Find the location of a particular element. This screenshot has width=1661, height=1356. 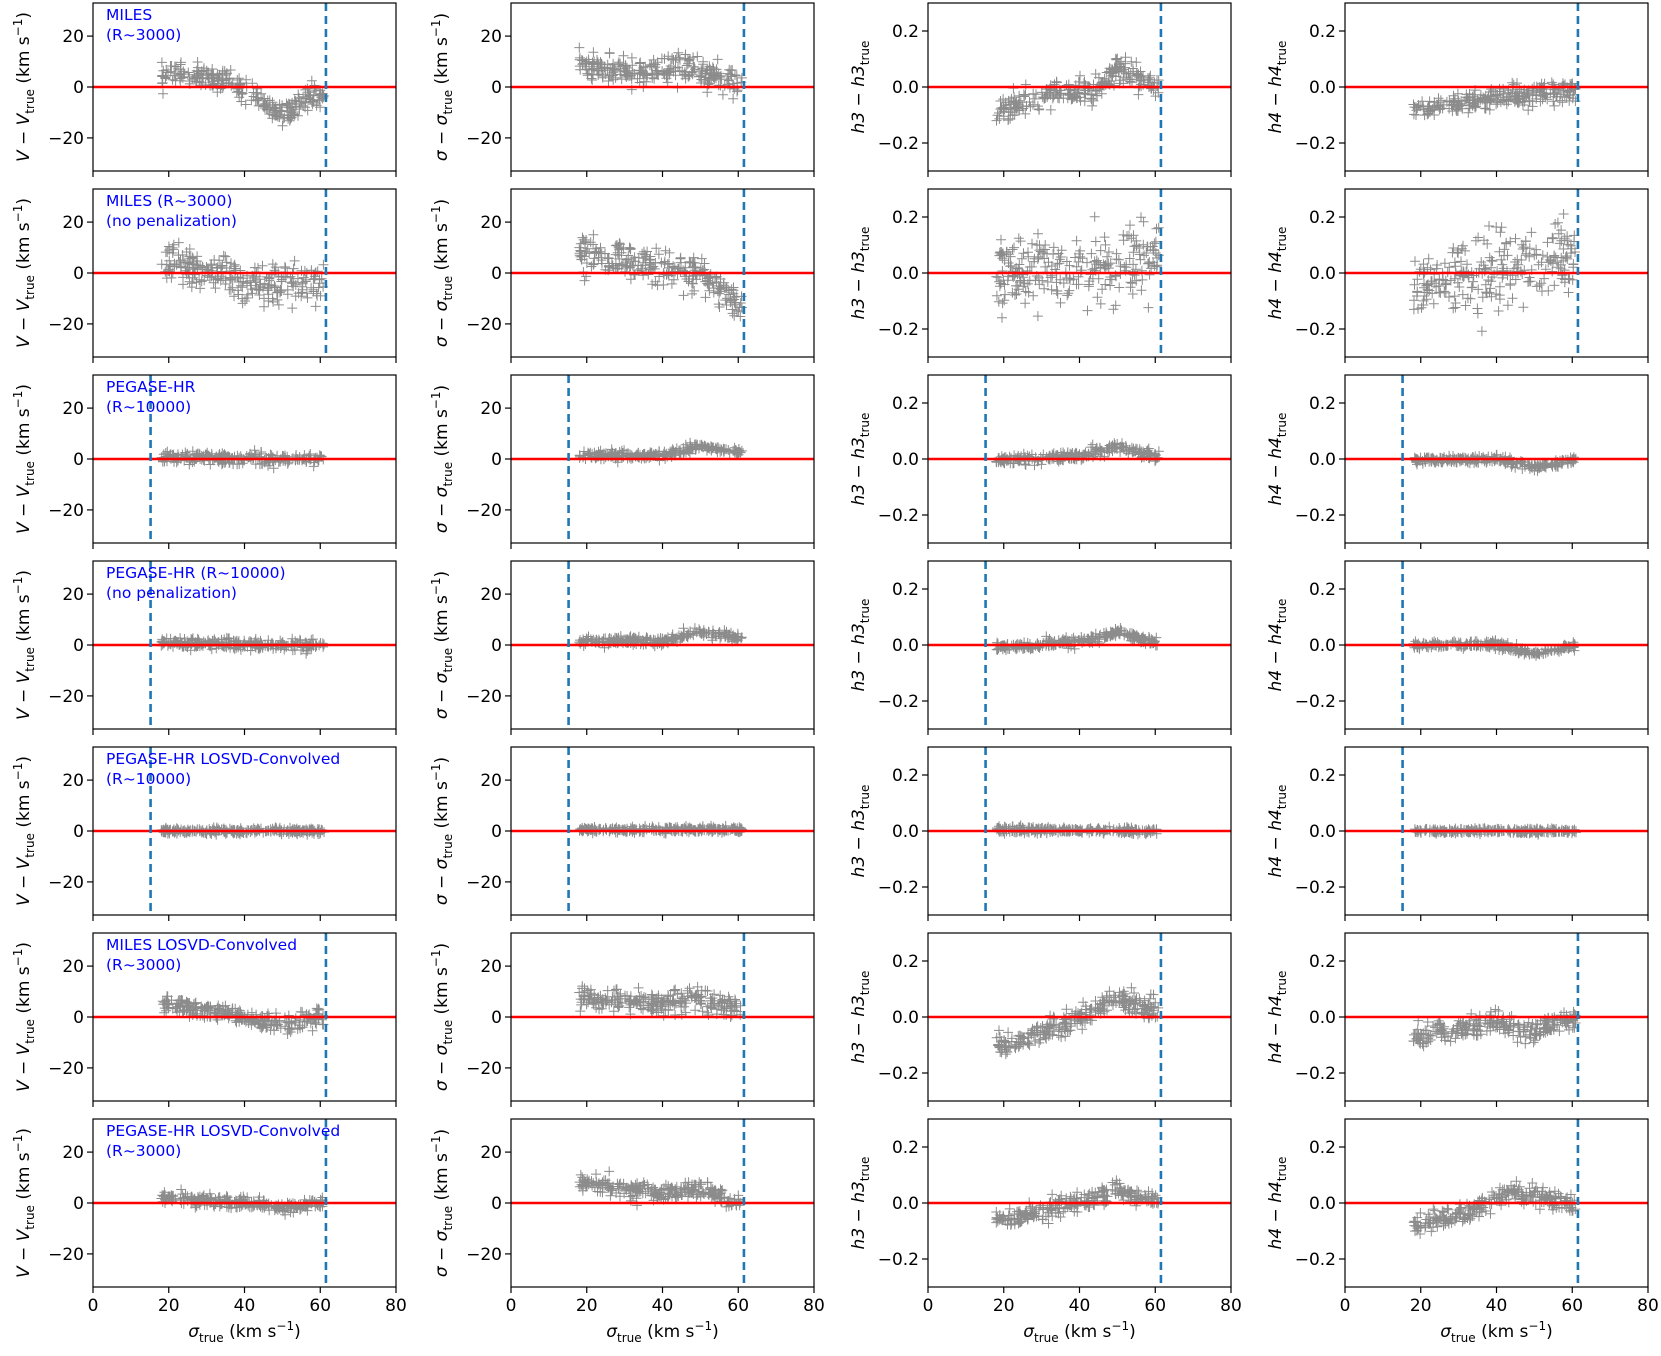

panel-label: PEGASE-HR (R~10000) is located at coordinates (196, 573).